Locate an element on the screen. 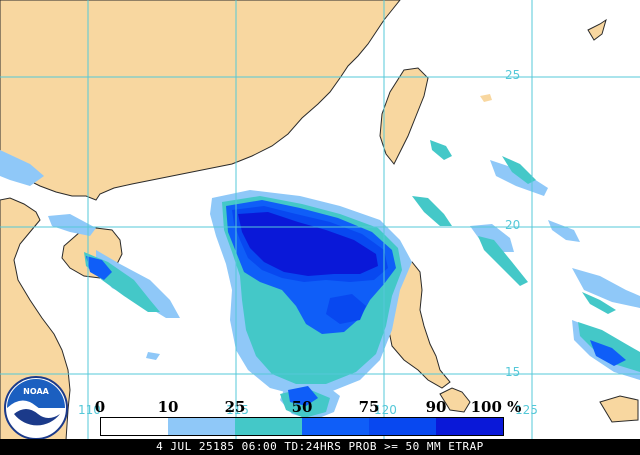 The width and height of the screenshot is (640, 455). lon-label-120: 120 is located at coordinates (385, 410).